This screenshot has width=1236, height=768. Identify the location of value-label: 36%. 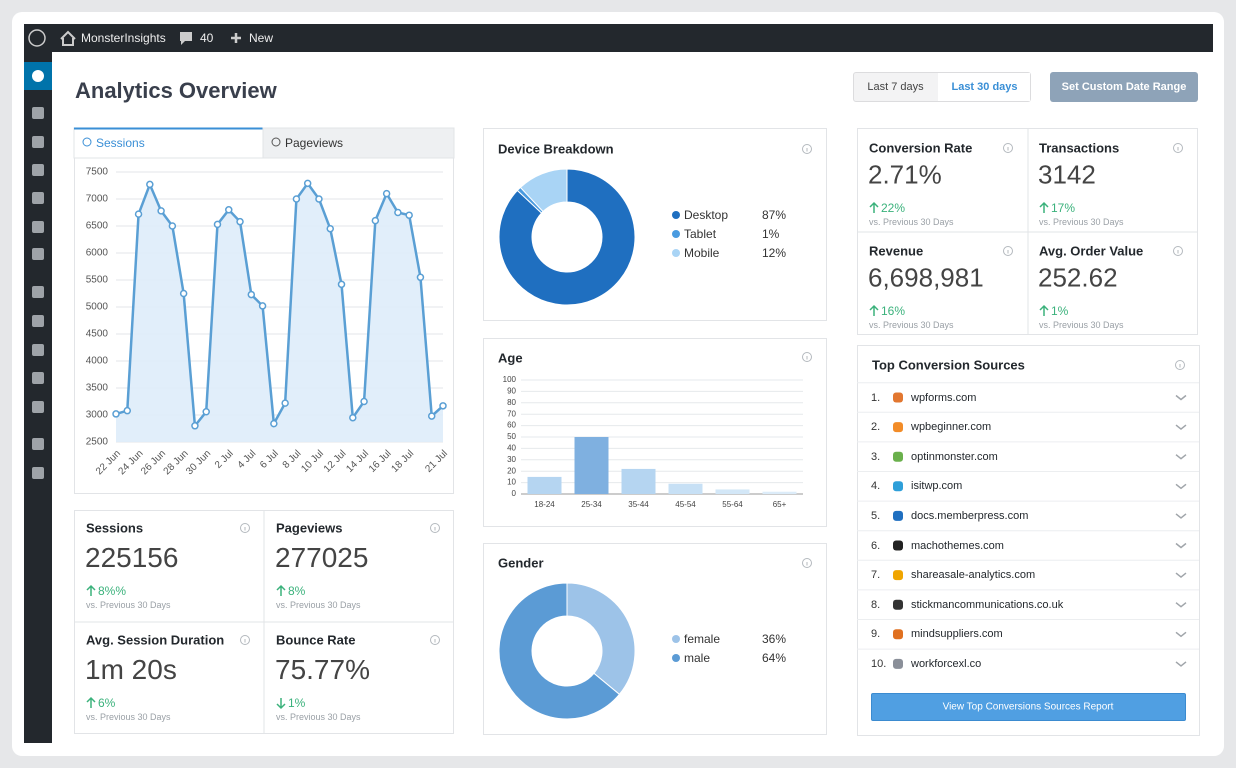
(774, 639).